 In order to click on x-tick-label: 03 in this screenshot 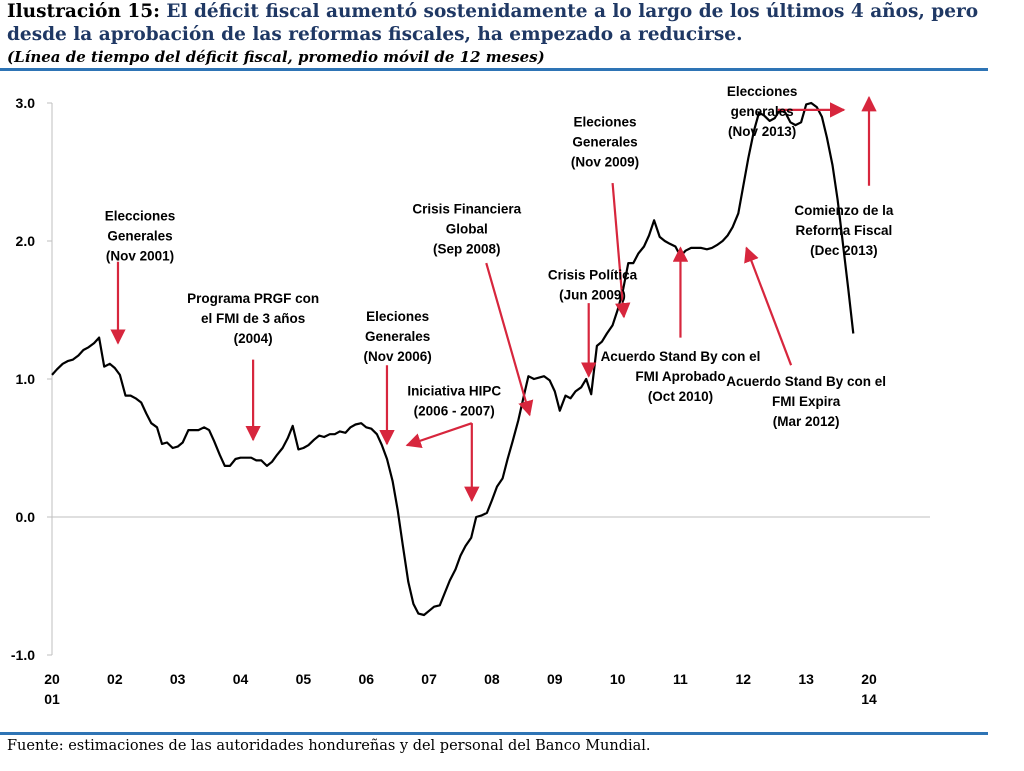, I will do `click(178, 679)`.